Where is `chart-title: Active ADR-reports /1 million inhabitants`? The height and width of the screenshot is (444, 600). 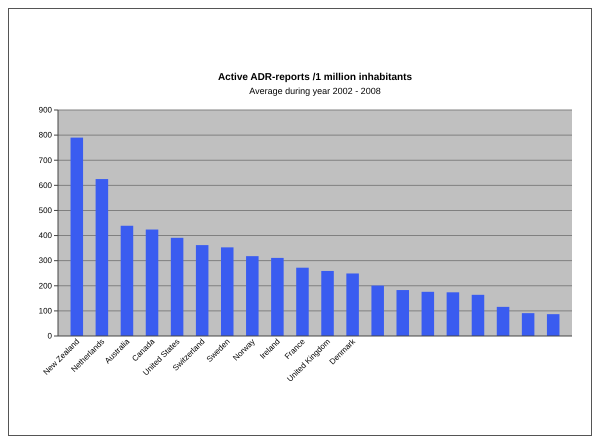
chart-title: Active ADR-reports /1 million inhabitants is located at coordinates (315, 77).